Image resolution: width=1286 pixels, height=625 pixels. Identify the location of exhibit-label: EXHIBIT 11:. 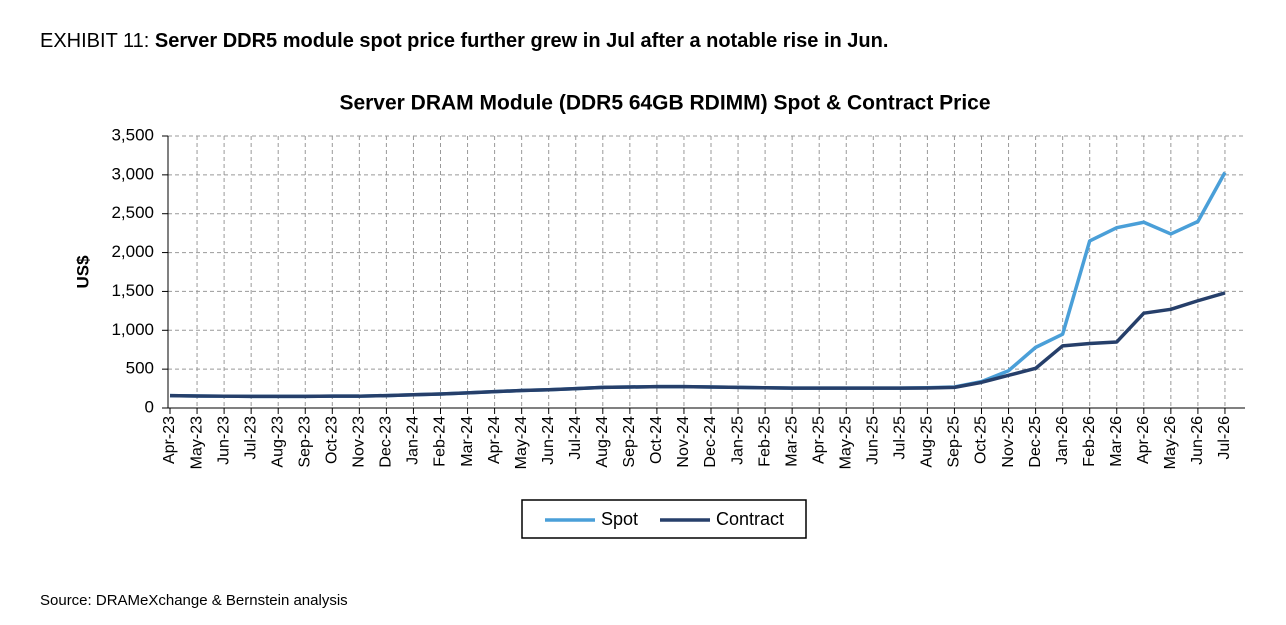
(94, 41).